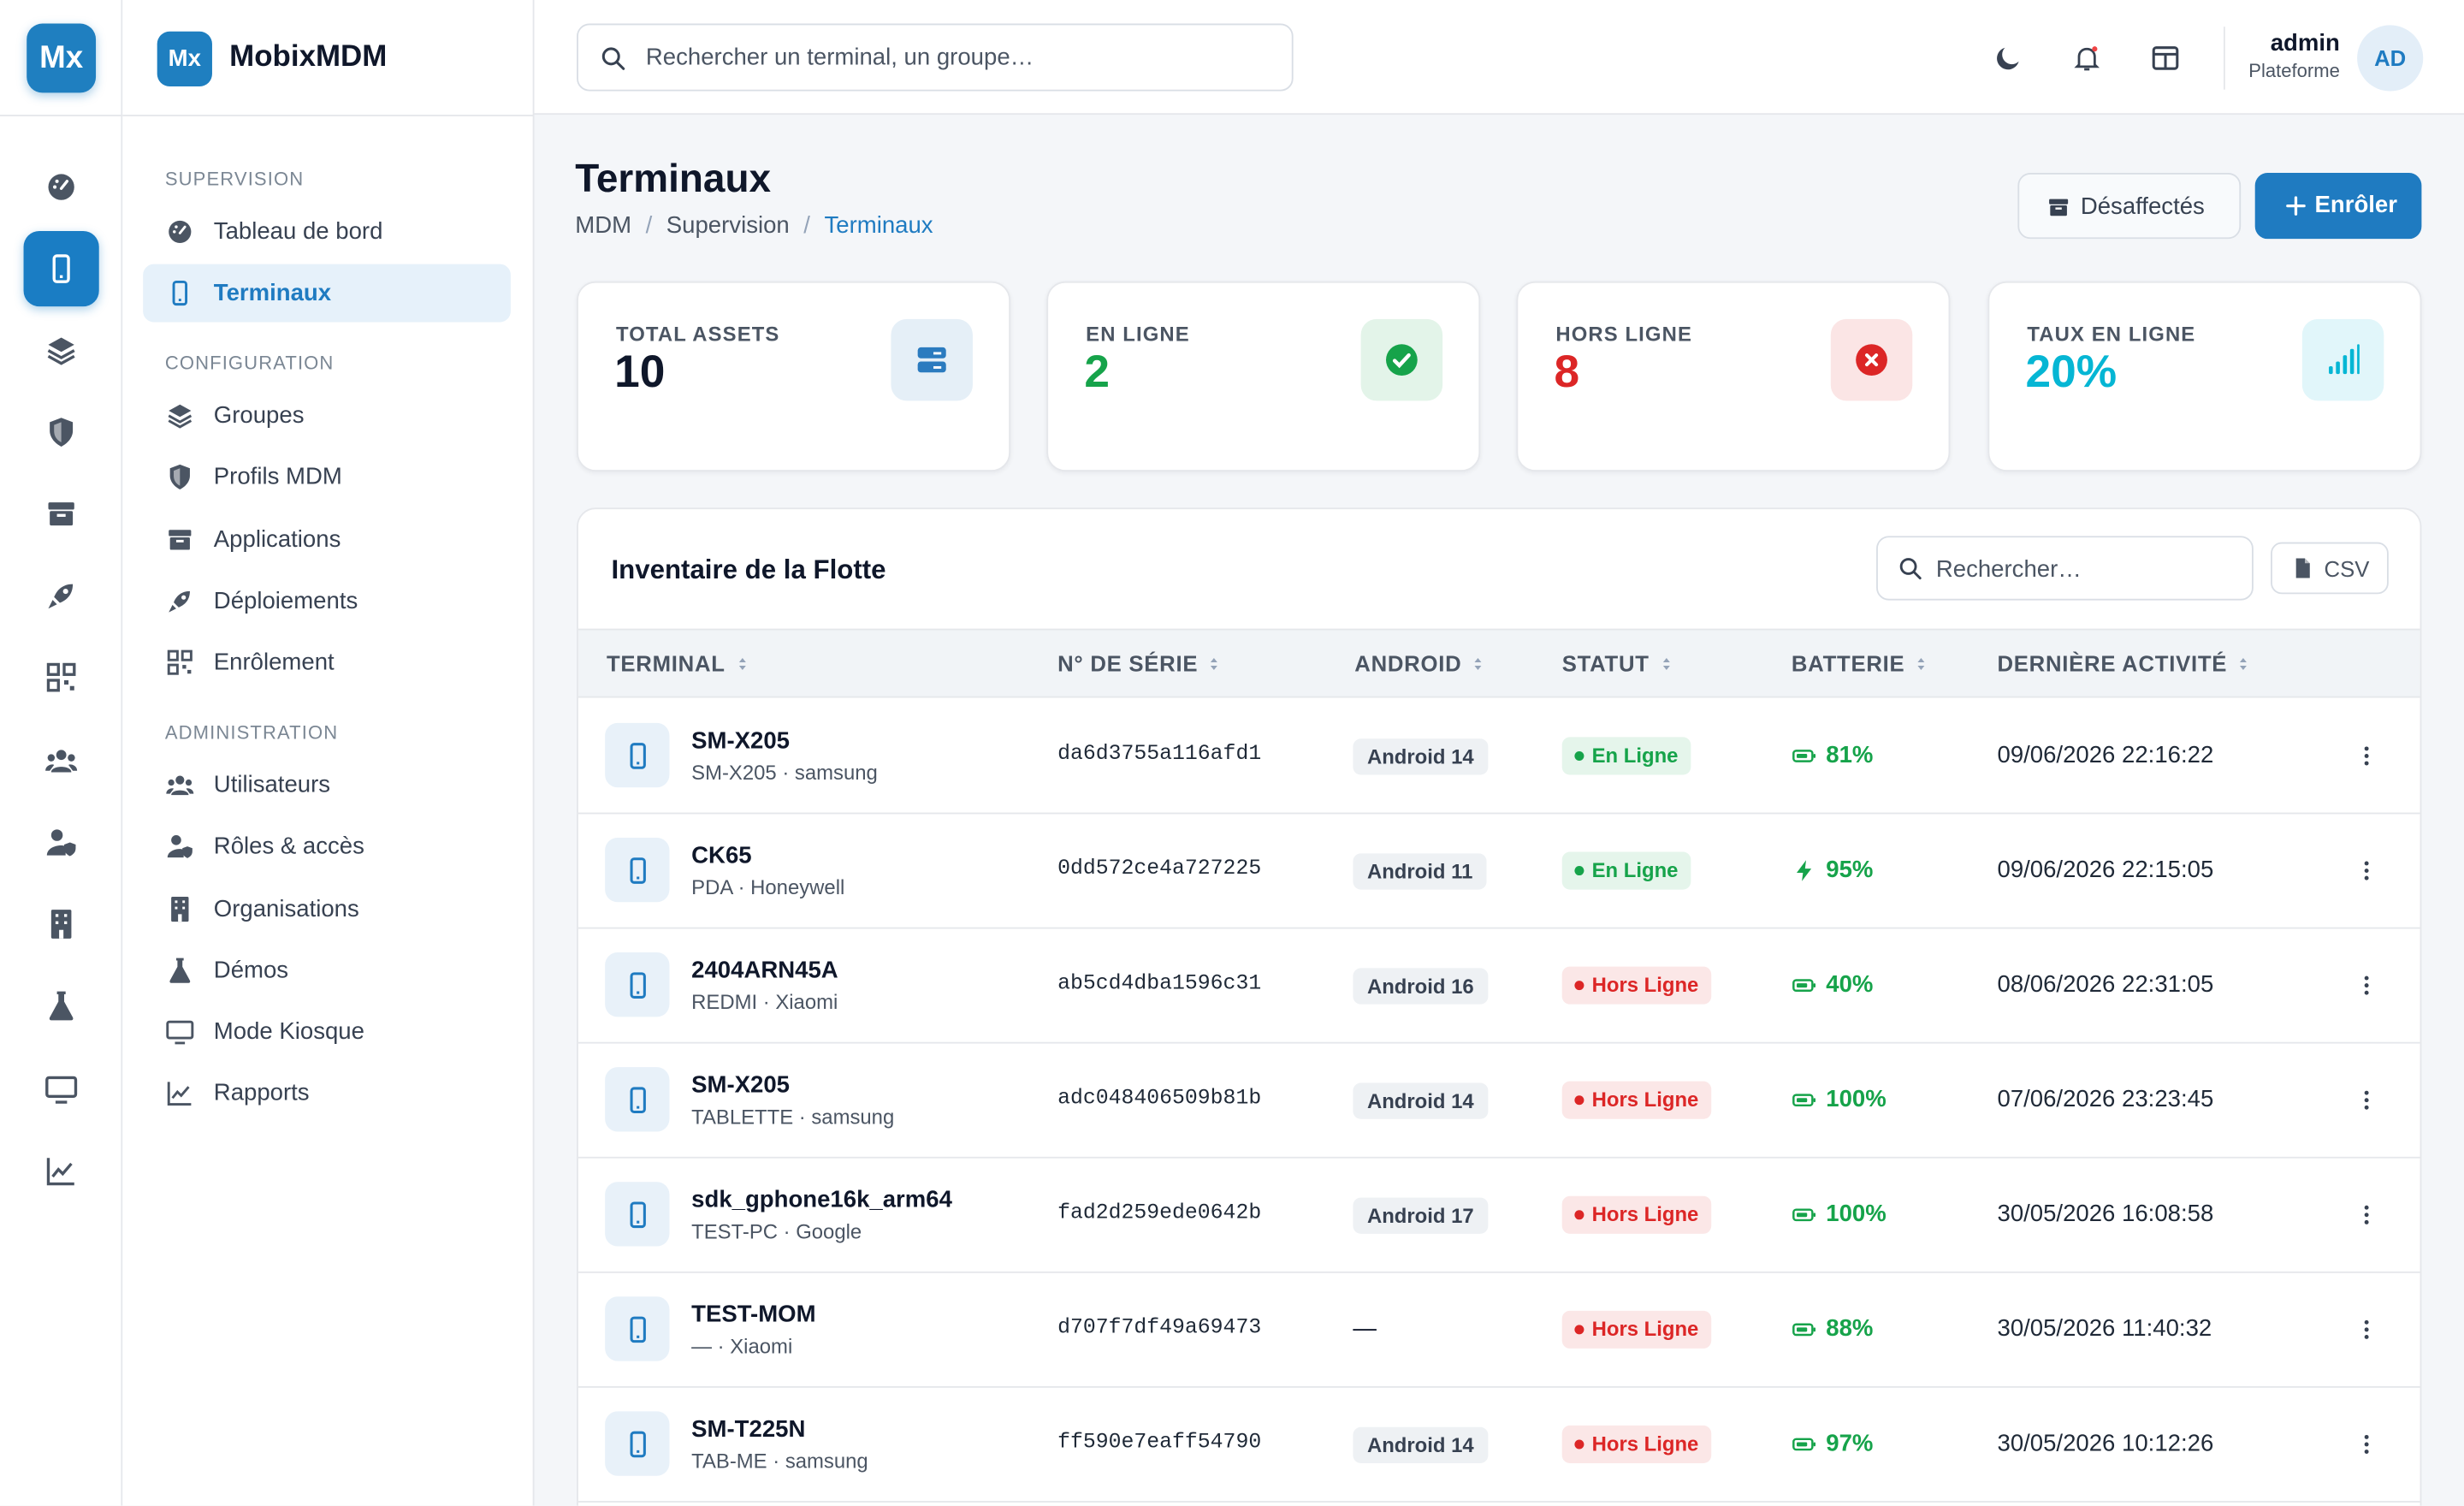  What do you see at coordinates (2390, 59) in the screenshot?
I see `user-avatar: AD` at bounding box center [2390, 59].